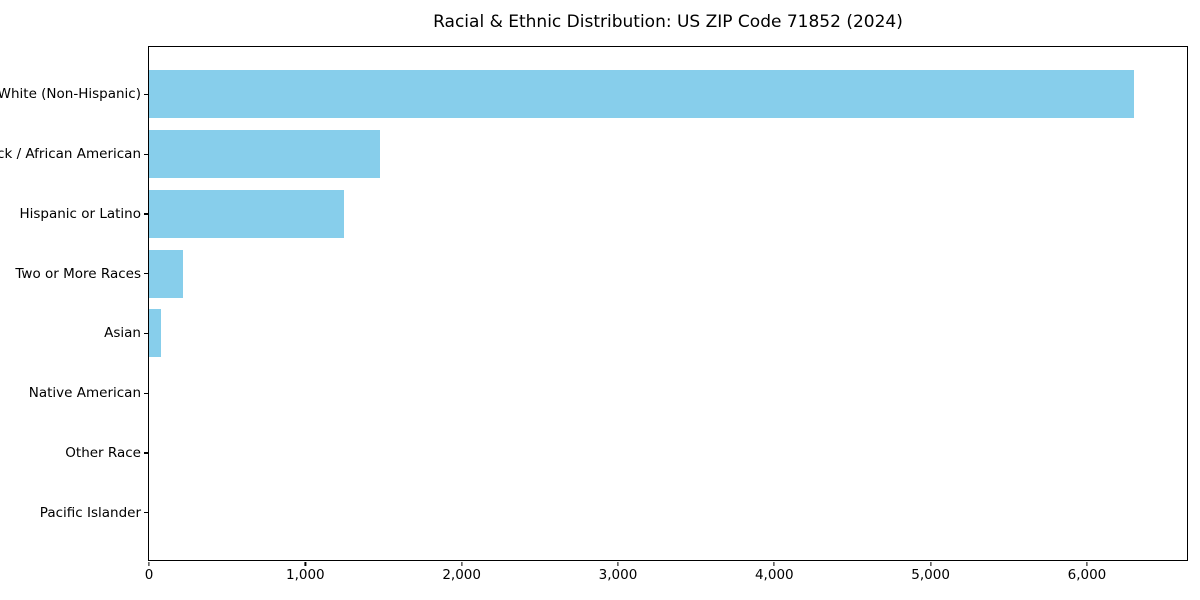 This screenshot has width=1200, height=600. I want to click on x-tick-label: 3,000, so click(618, 575).